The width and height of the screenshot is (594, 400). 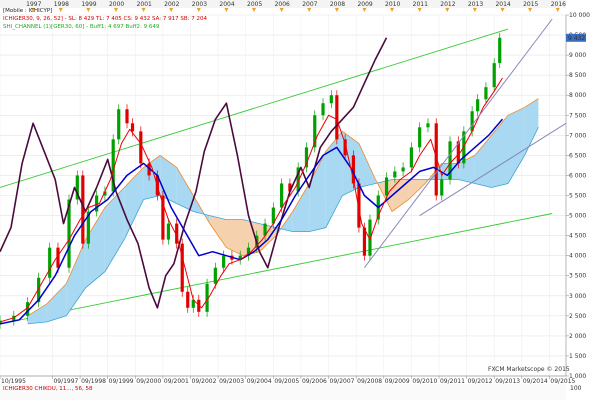 I want to click on date-tick-label: 09/1998, so click(x=93, y=381).